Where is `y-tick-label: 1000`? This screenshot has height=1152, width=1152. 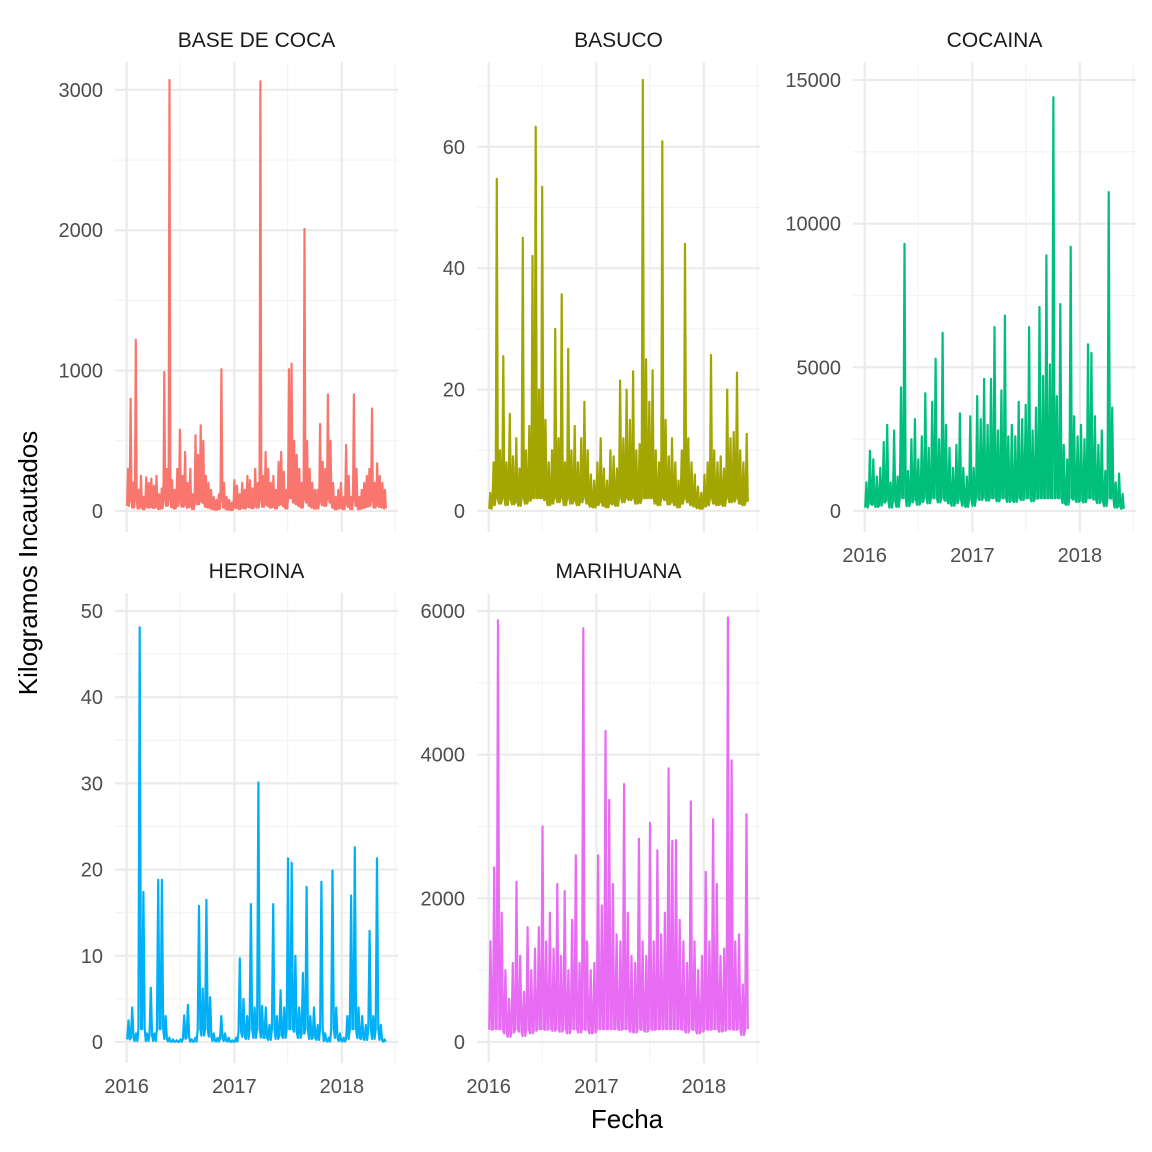 y-tick-label: 1000 is located at coordinates (81, 372).